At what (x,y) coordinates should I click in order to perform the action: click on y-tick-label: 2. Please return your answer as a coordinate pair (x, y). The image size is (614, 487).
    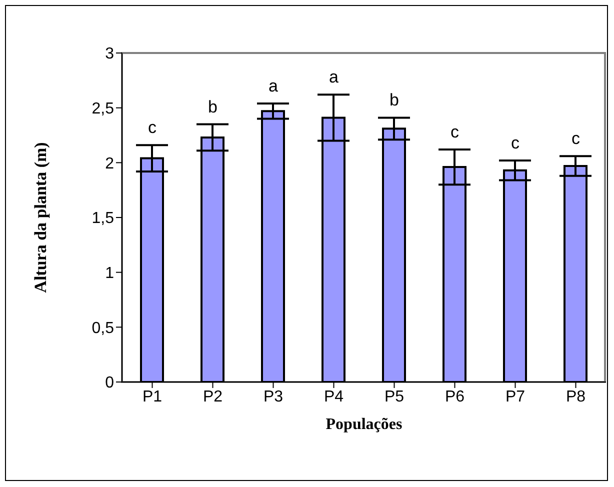
    Looking at the image, I should click on (109, 163).